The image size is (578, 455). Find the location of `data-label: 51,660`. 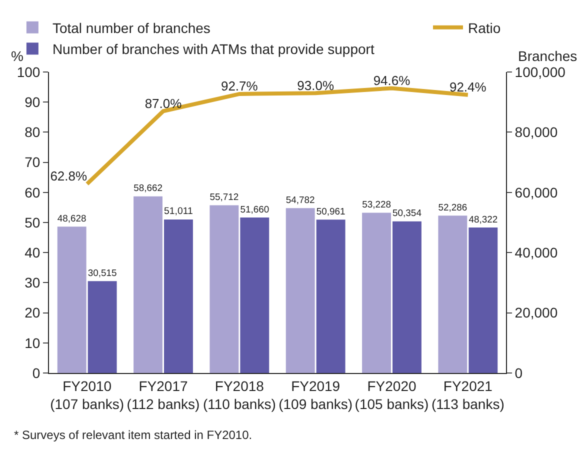

data-label: 51,660 is located at coordinates (255, 210).